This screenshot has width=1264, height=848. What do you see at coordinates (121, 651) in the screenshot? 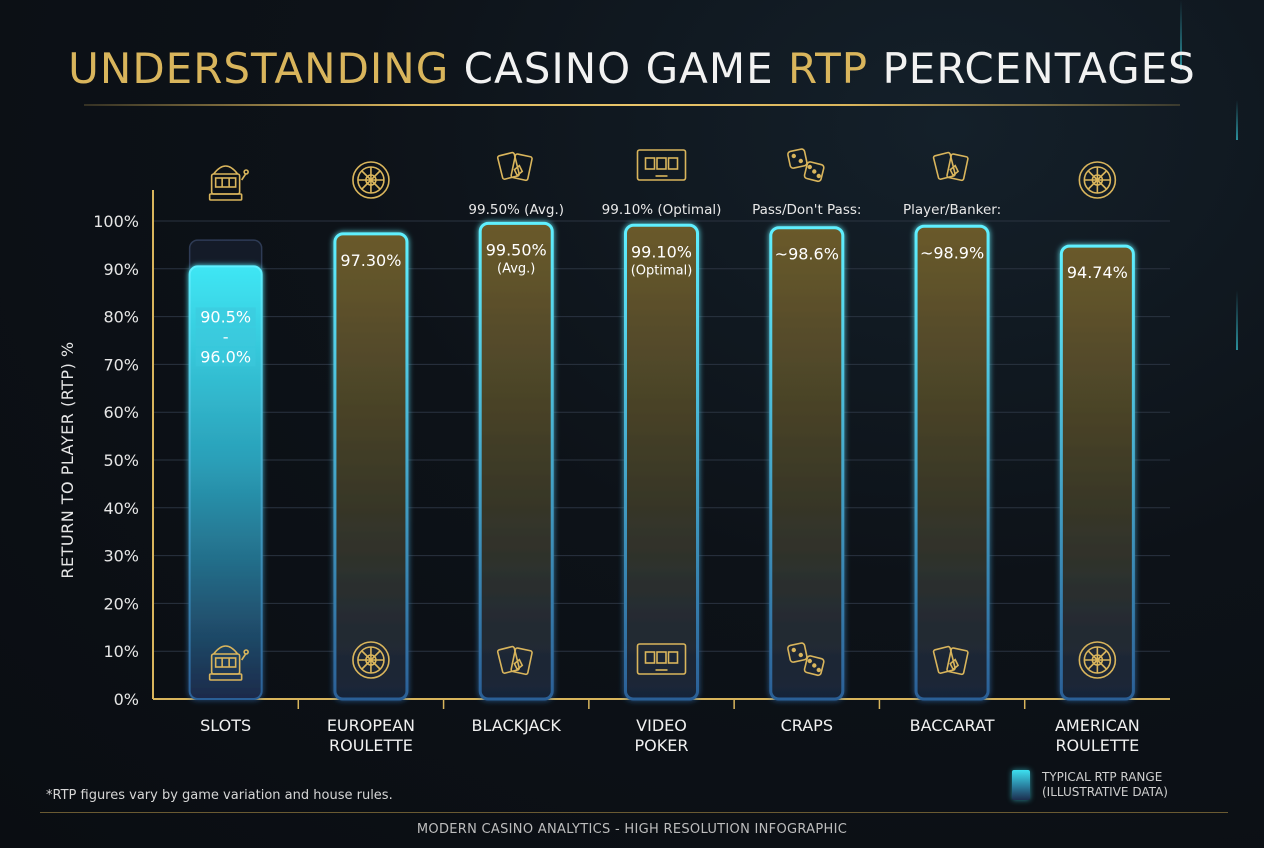
I see `y-tick-label: 10%` at bounding box center [121, 651].